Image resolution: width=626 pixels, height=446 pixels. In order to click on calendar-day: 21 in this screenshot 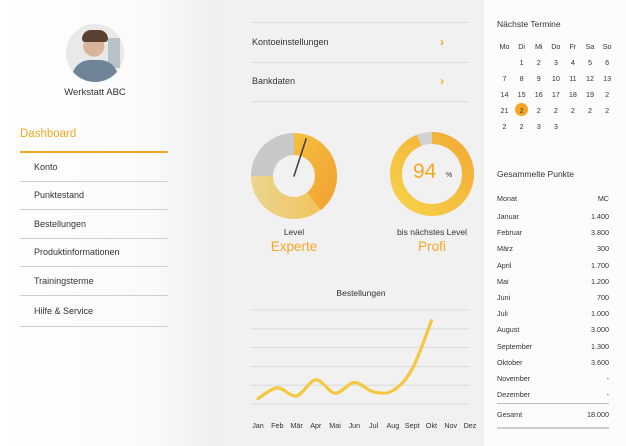, I will do `click(504, 110)`.